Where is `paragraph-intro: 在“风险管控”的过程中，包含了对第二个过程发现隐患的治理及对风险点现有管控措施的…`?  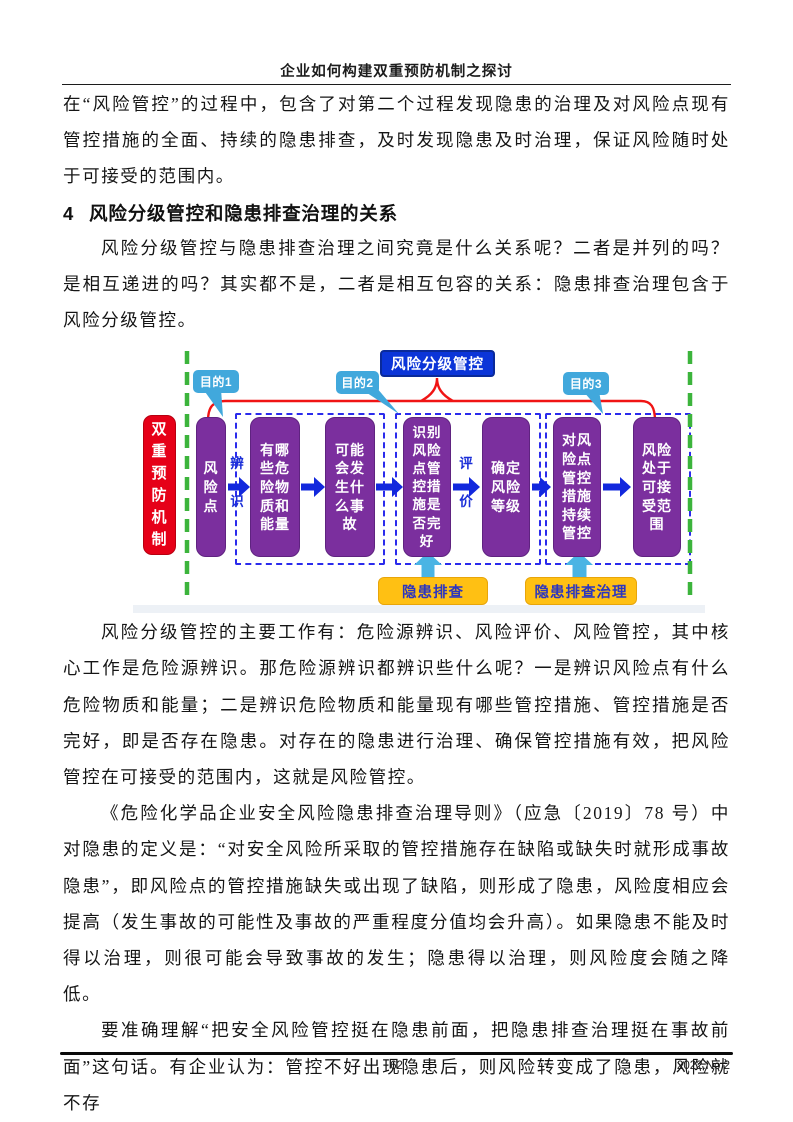
paragraph-intro: 在“风险管控”的过程中，包含了对第二个过程发现隐患的治理及对风险点现有管控措施的… is located at coordinates (396, 140).